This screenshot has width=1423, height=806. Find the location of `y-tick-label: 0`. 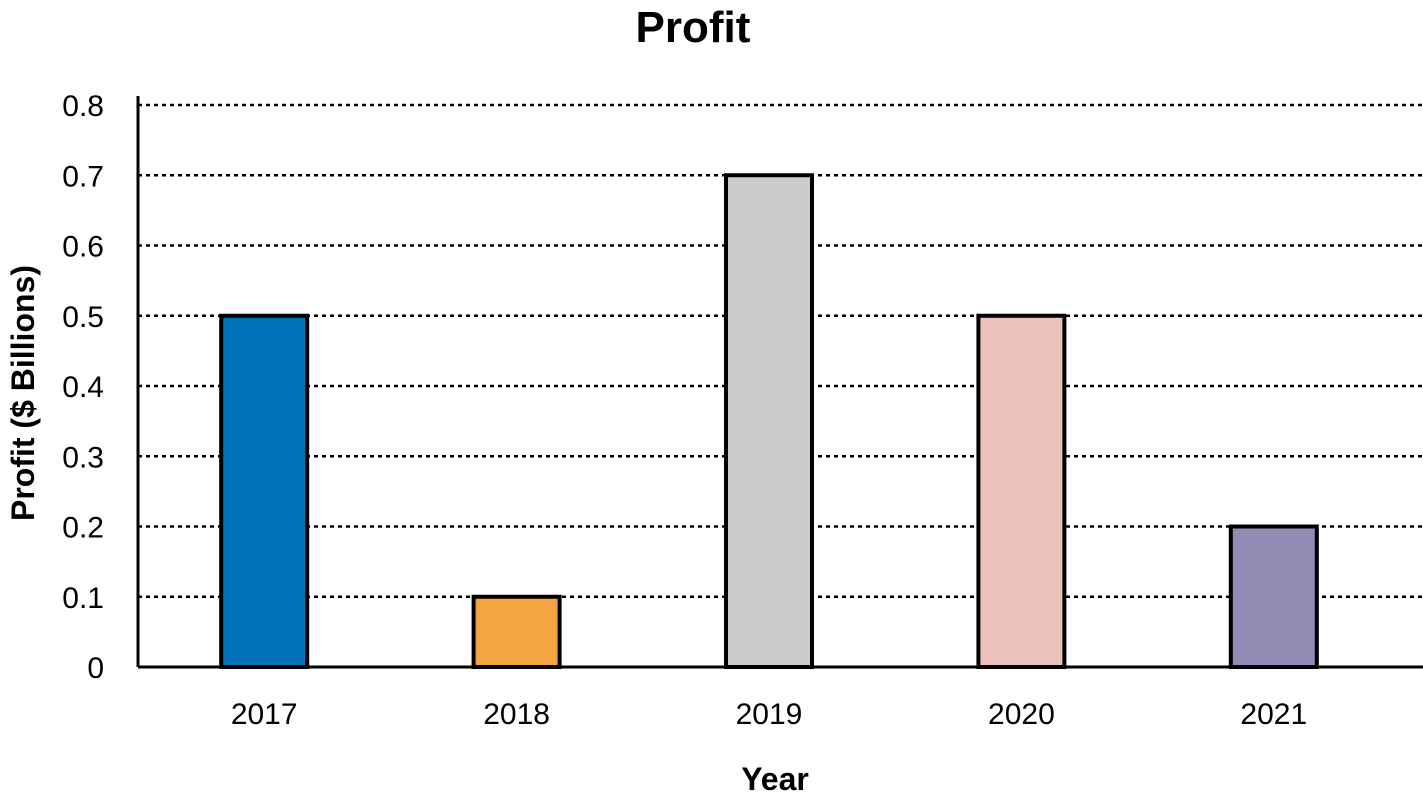

y-tick-label: 0 is located at coordinates (95, 668).